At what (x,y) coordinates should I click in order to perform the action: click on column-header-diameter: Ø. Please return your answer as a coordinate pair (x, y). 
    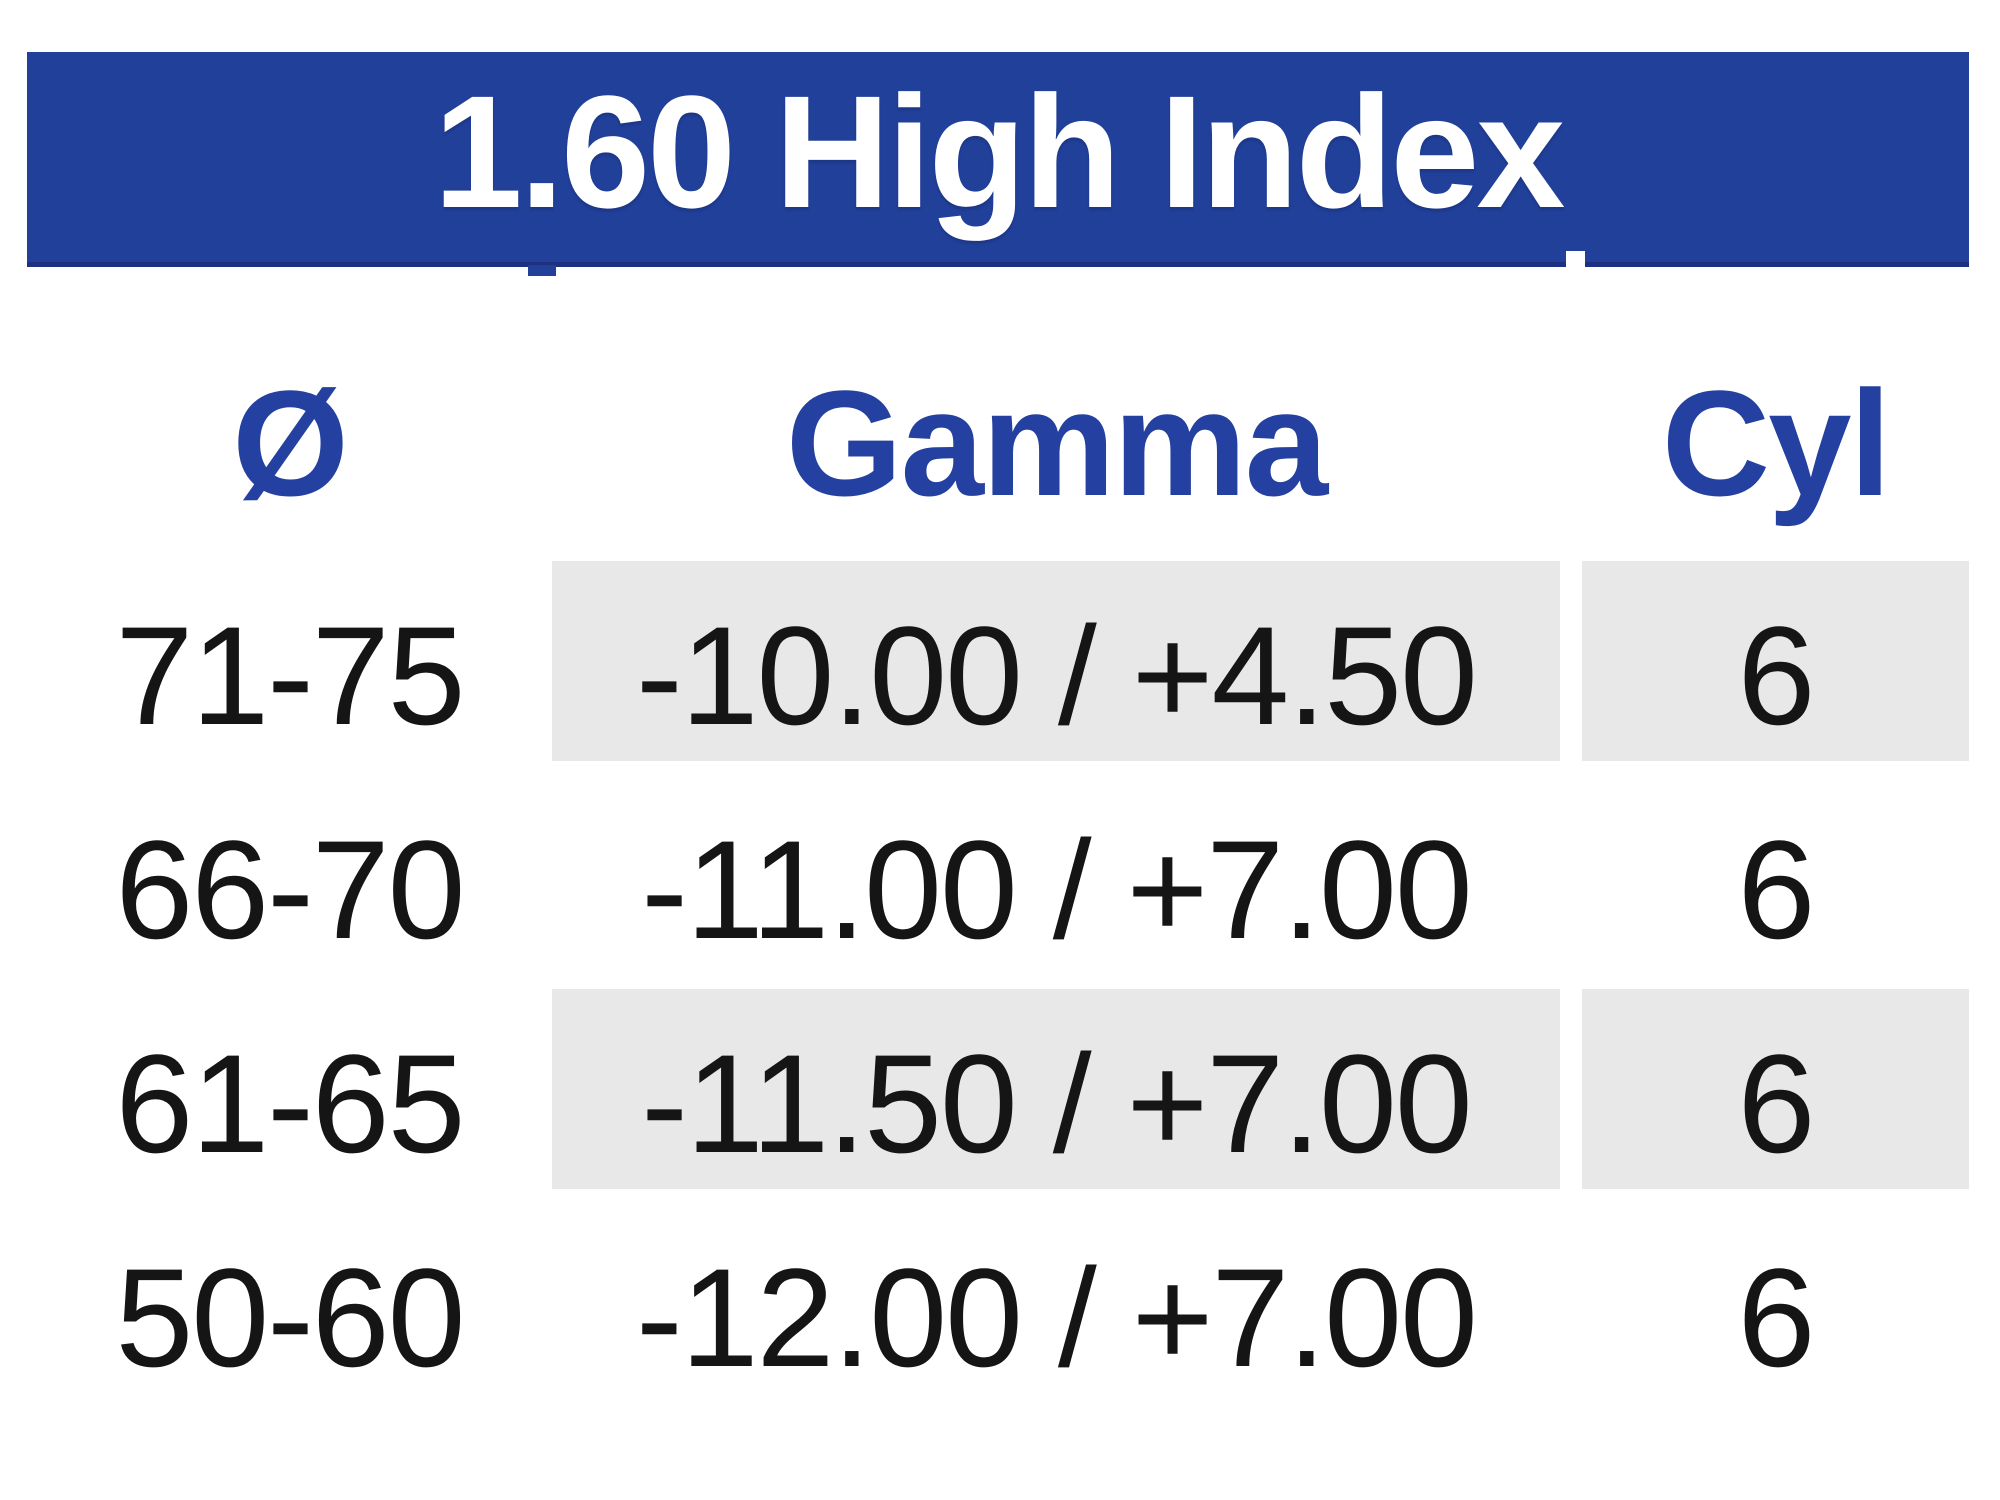
    Looking at the image, I should click on (289, 412).